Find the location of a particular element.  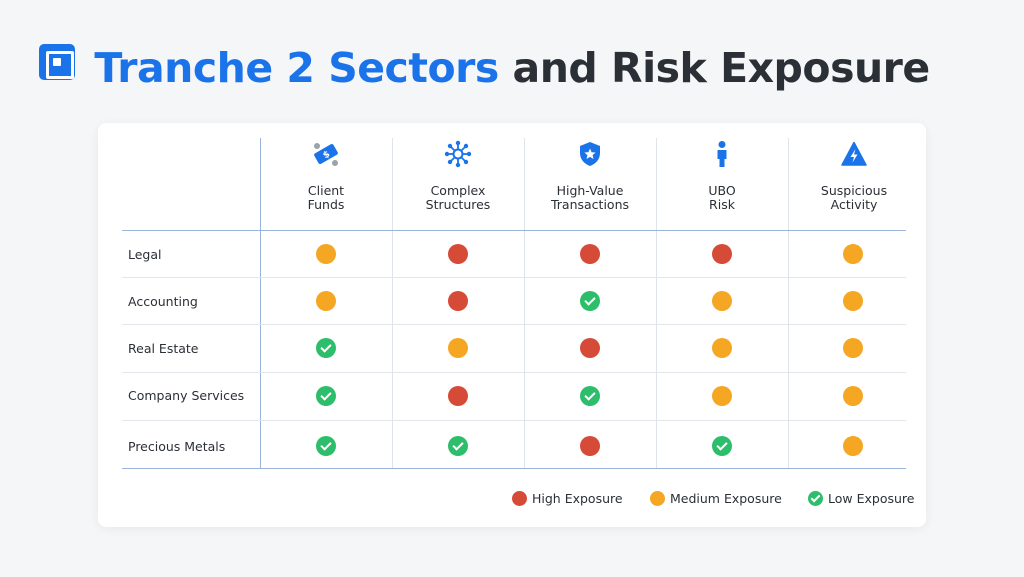

legend-high-label: High Exposure is located at coordinates (577, 498).